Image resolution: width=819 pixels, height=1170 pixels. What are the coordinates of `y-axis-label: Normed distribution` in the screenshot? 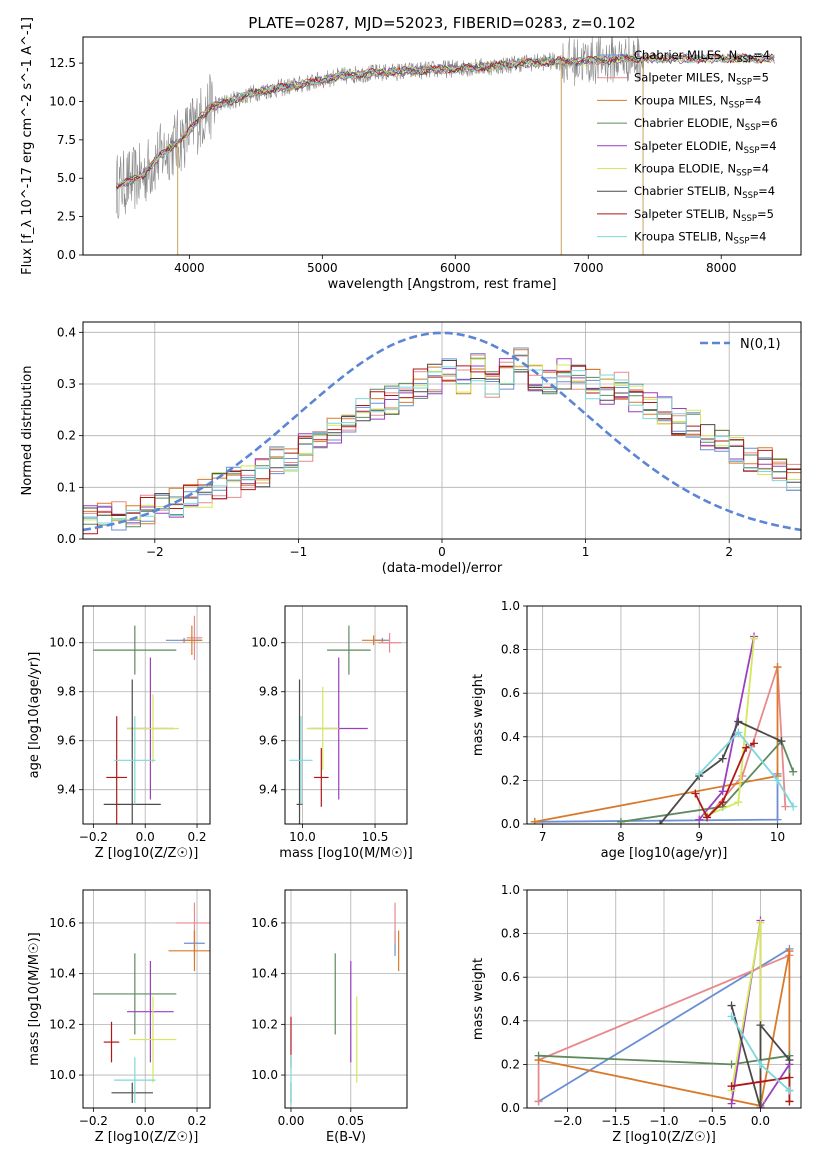 It's located at (27, 431).